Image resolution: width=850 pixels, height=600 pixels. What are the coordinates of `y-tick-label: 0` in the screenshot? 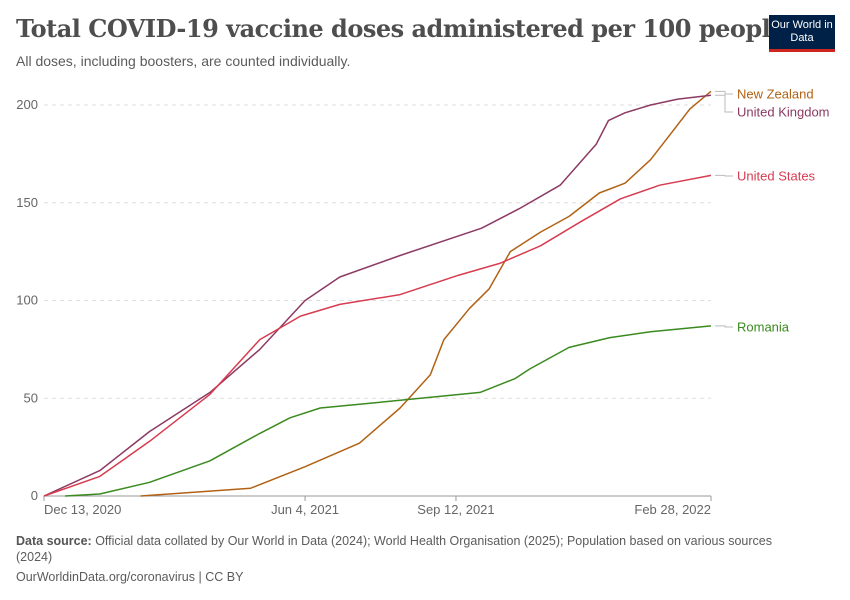 It's located at (34, 495).